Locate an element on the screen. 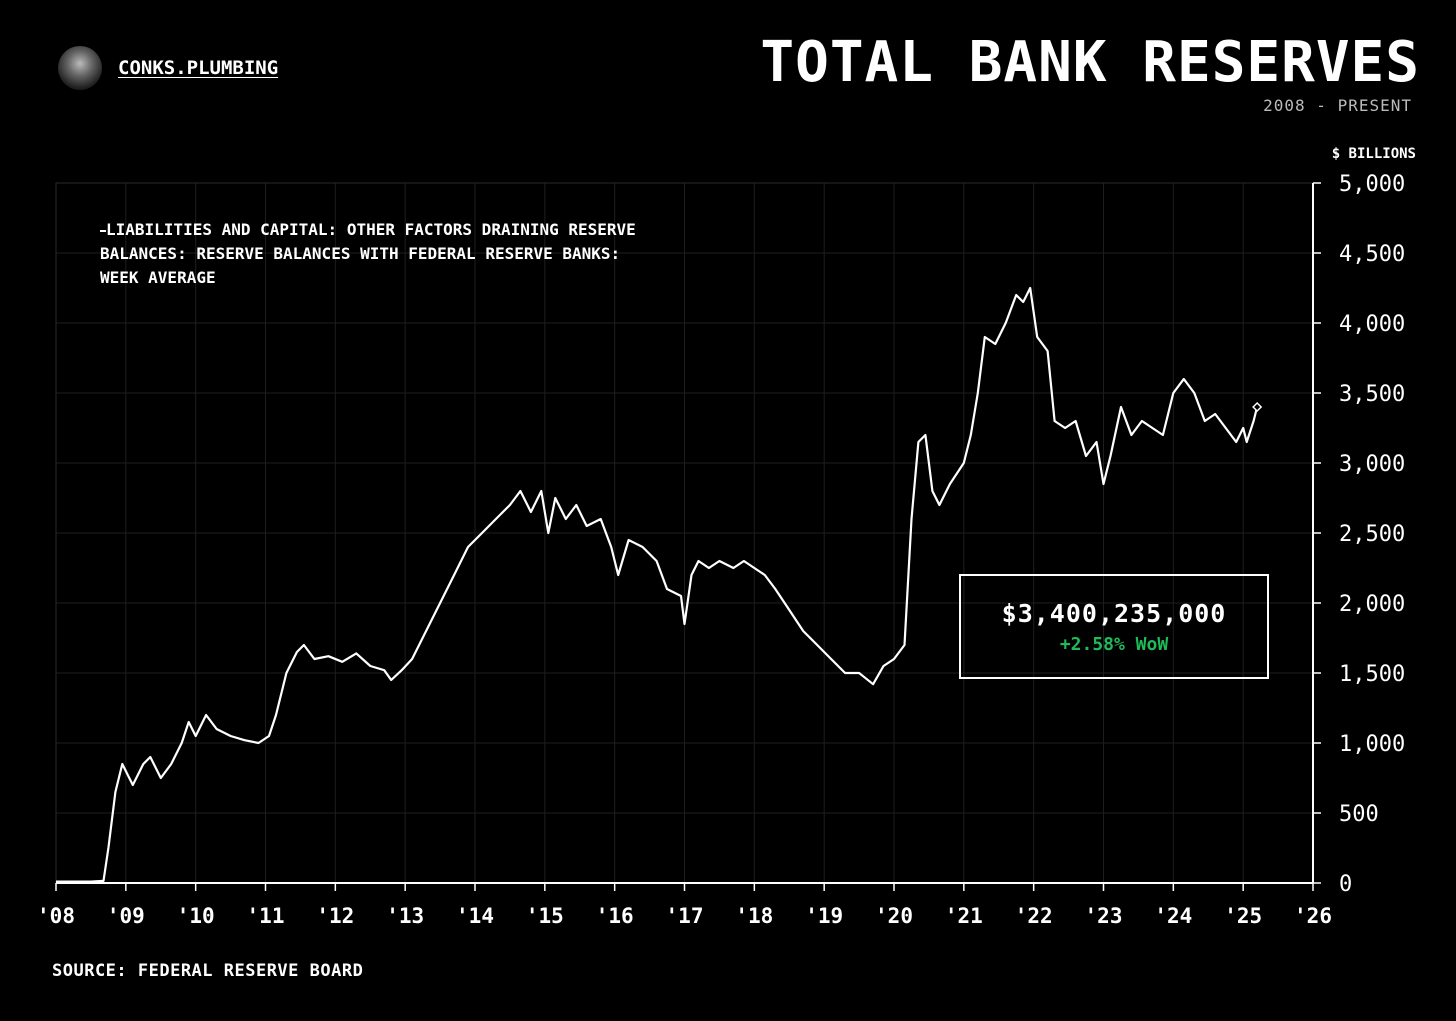 The width and height of the screenshot is (1456, 1021). latest-value: $3,400,235,000 is located at coordinates (1114, 613).